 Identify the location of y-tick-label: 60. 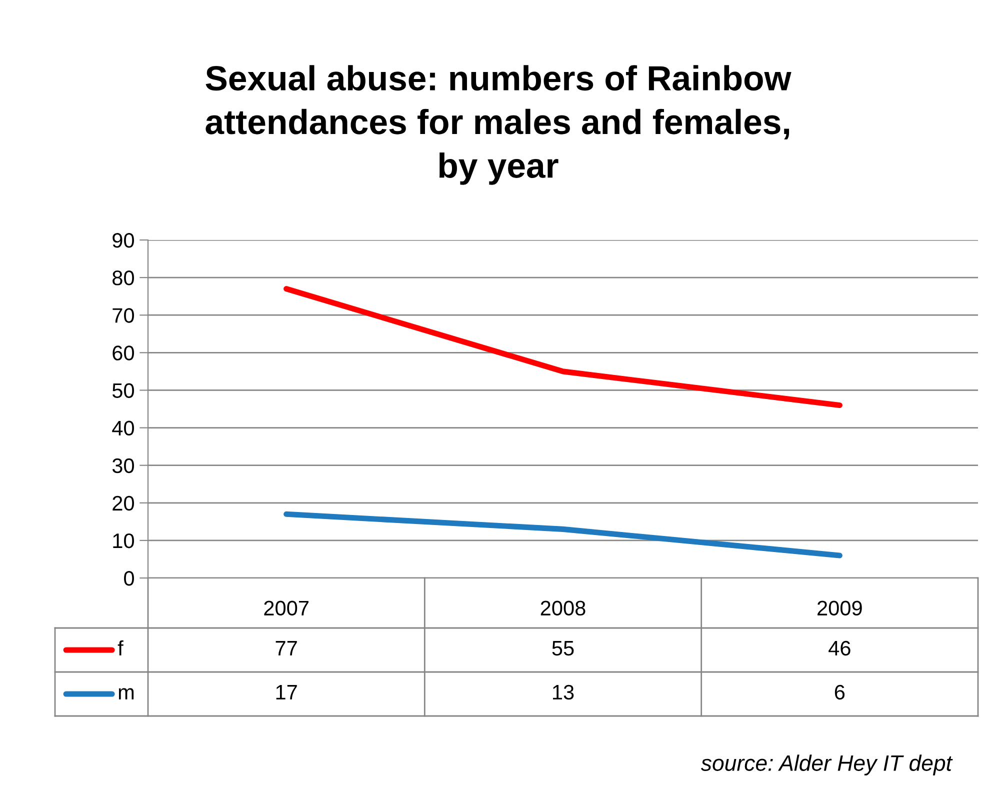
(123, 353).